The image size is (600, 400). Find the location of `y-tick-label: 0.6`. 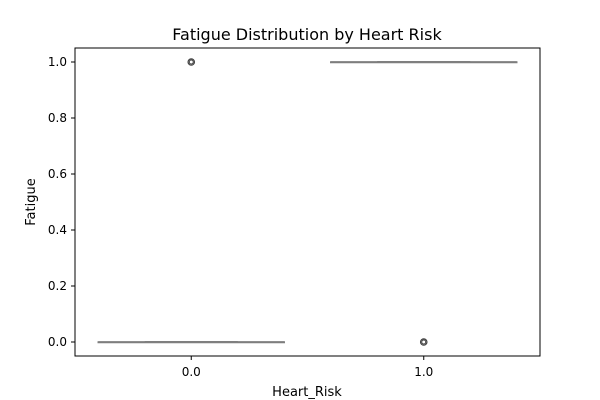

y-tick-label: 0.6 is located at coordinates (57, 174).